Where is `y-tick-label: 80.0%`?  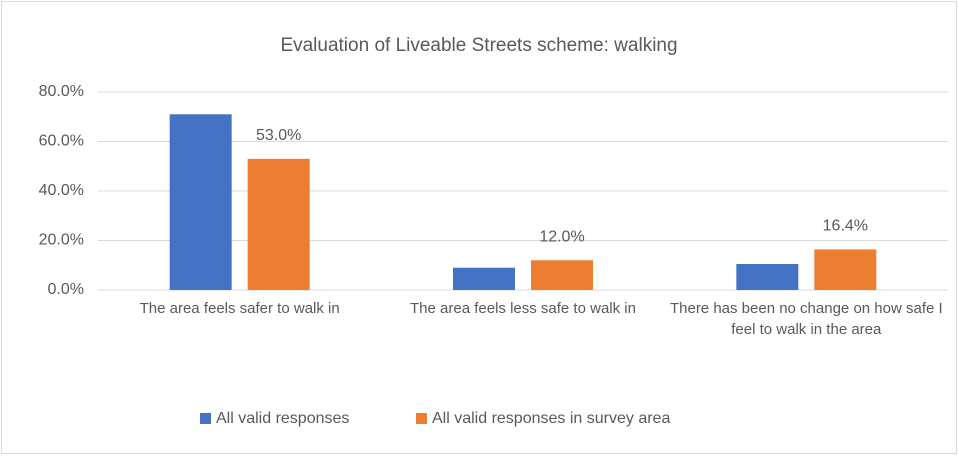 y-tick-label: 80.0% is located at coordinates (61, 91).